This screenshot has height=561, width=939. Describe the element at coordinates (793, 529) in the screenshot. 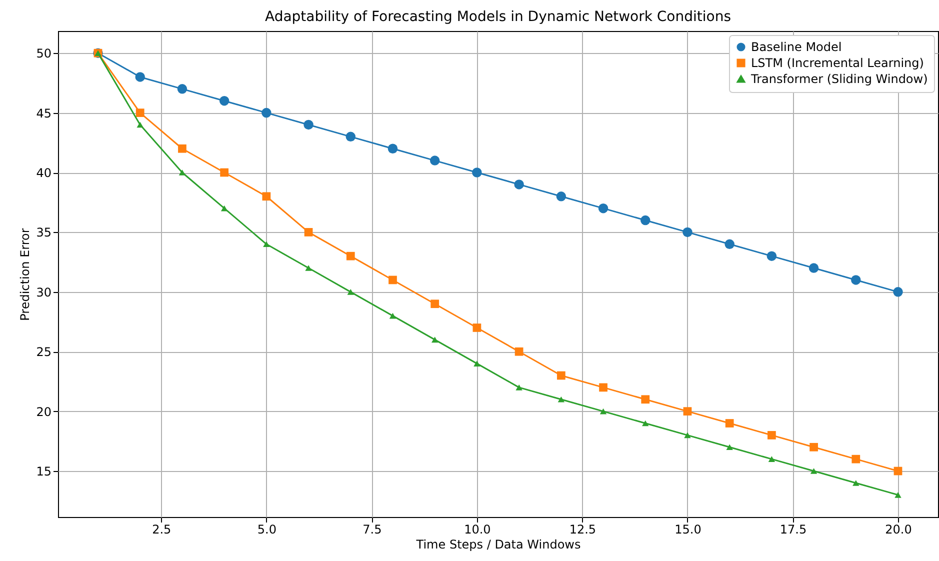

I see `x-tick-label: 17.5` at that location.